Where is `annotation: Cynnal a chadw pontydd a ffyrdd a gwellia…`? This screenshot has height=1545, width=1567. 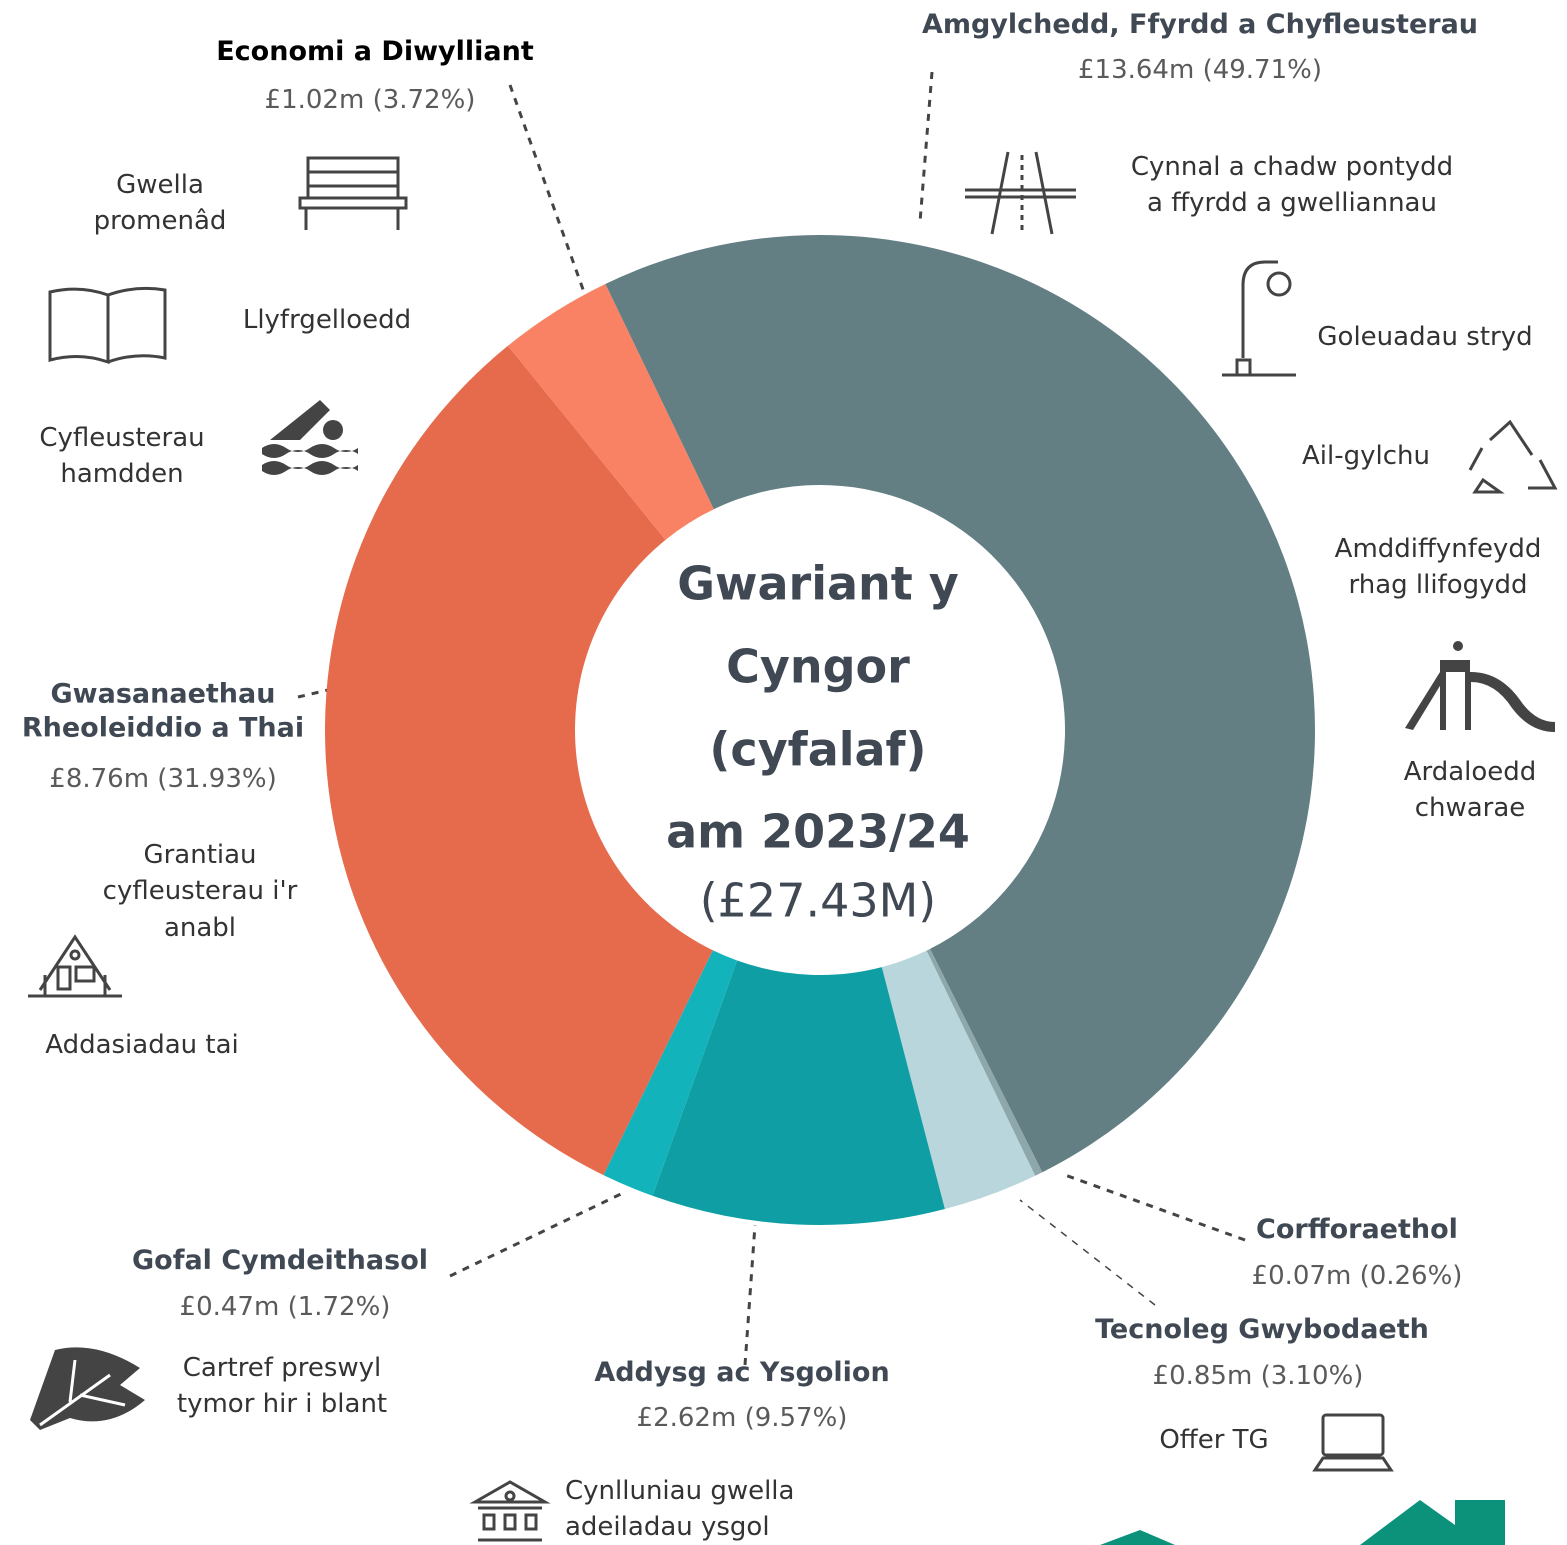
annotation: Cynnal a chadw pontydd a ffyrdd a gwellia… is located at coordinates (1292, 185).